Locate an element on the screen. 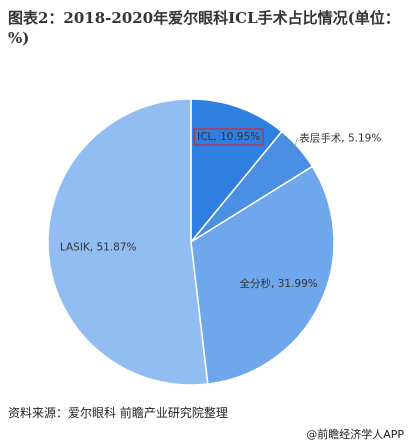 The width and height of the screenshot is (410, 448). chart-title: 图表2：2018-2020年爱尔眼科ICL手术占比情况(单位：%) is located at coordinates (204, 28).